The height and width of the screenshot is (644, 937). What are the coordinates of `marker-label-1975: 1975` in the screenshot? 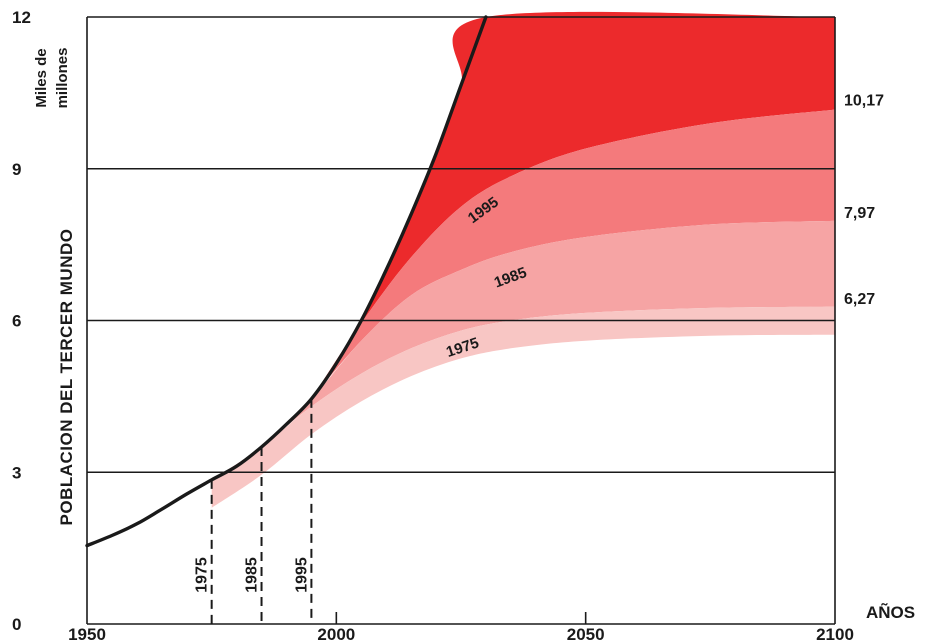 It's located at (202, 575).